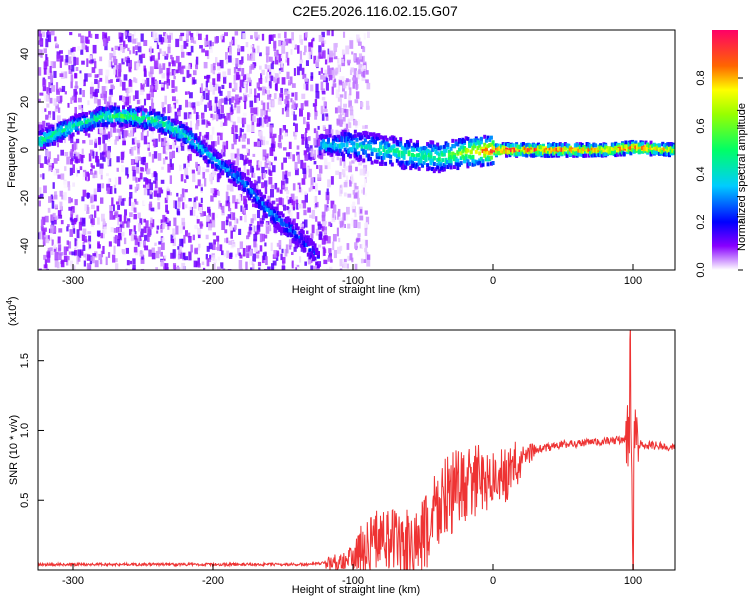  I want to click on spectrogram-y-label: Frequency (Hz), so click(12, 150).